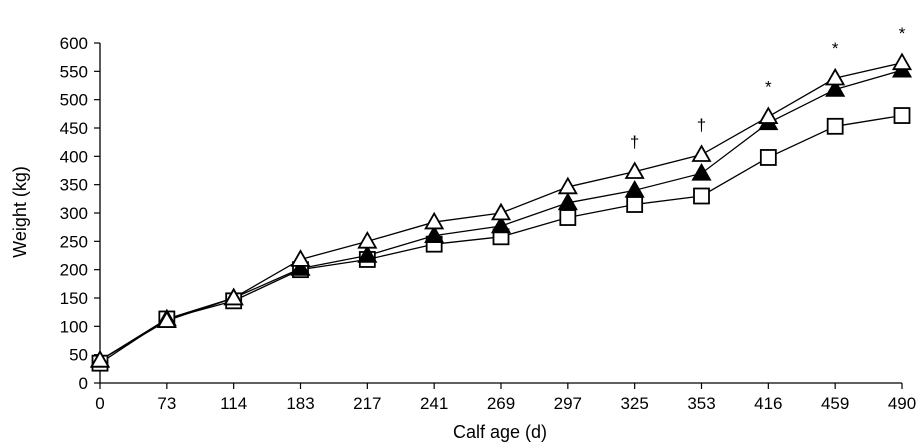 The image size is (919, 444). Describe the element at coordinates (568, 403) in the screenshot. I see `x-tick-label: 297` at that location.